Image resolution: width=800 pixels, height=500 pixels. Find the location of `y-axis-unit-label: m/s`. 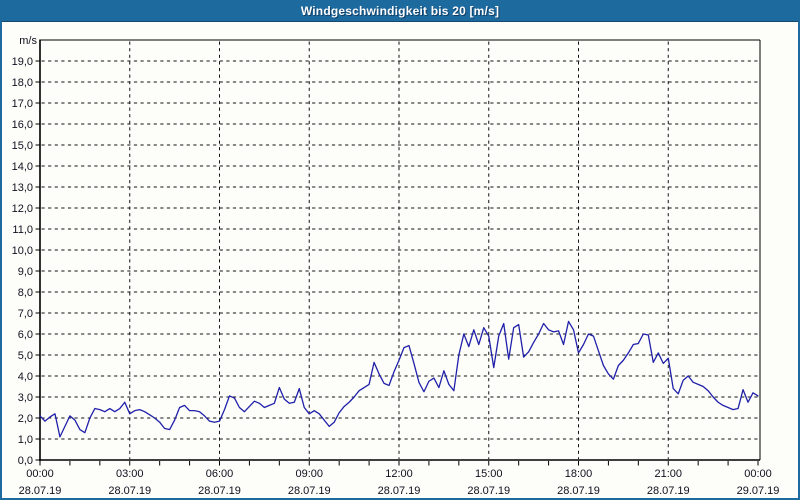

y-axis-unit-label: m/s is located at coordinates (28, 41).